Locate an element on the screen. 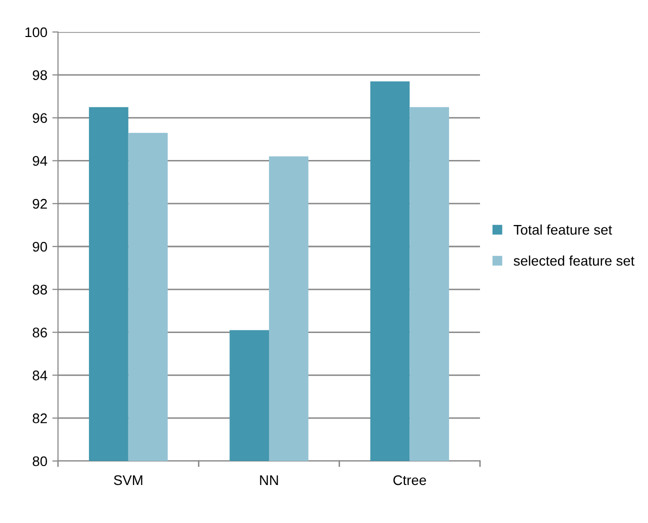 The width and height of the screenshot is (648, 523). y-tick-label: 86 is located at coordinates (39, 333).